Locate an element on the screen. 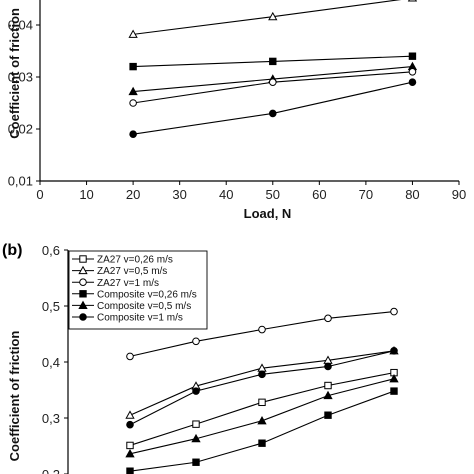  panel-a-series-5-line is located at coordinates (273, 108).